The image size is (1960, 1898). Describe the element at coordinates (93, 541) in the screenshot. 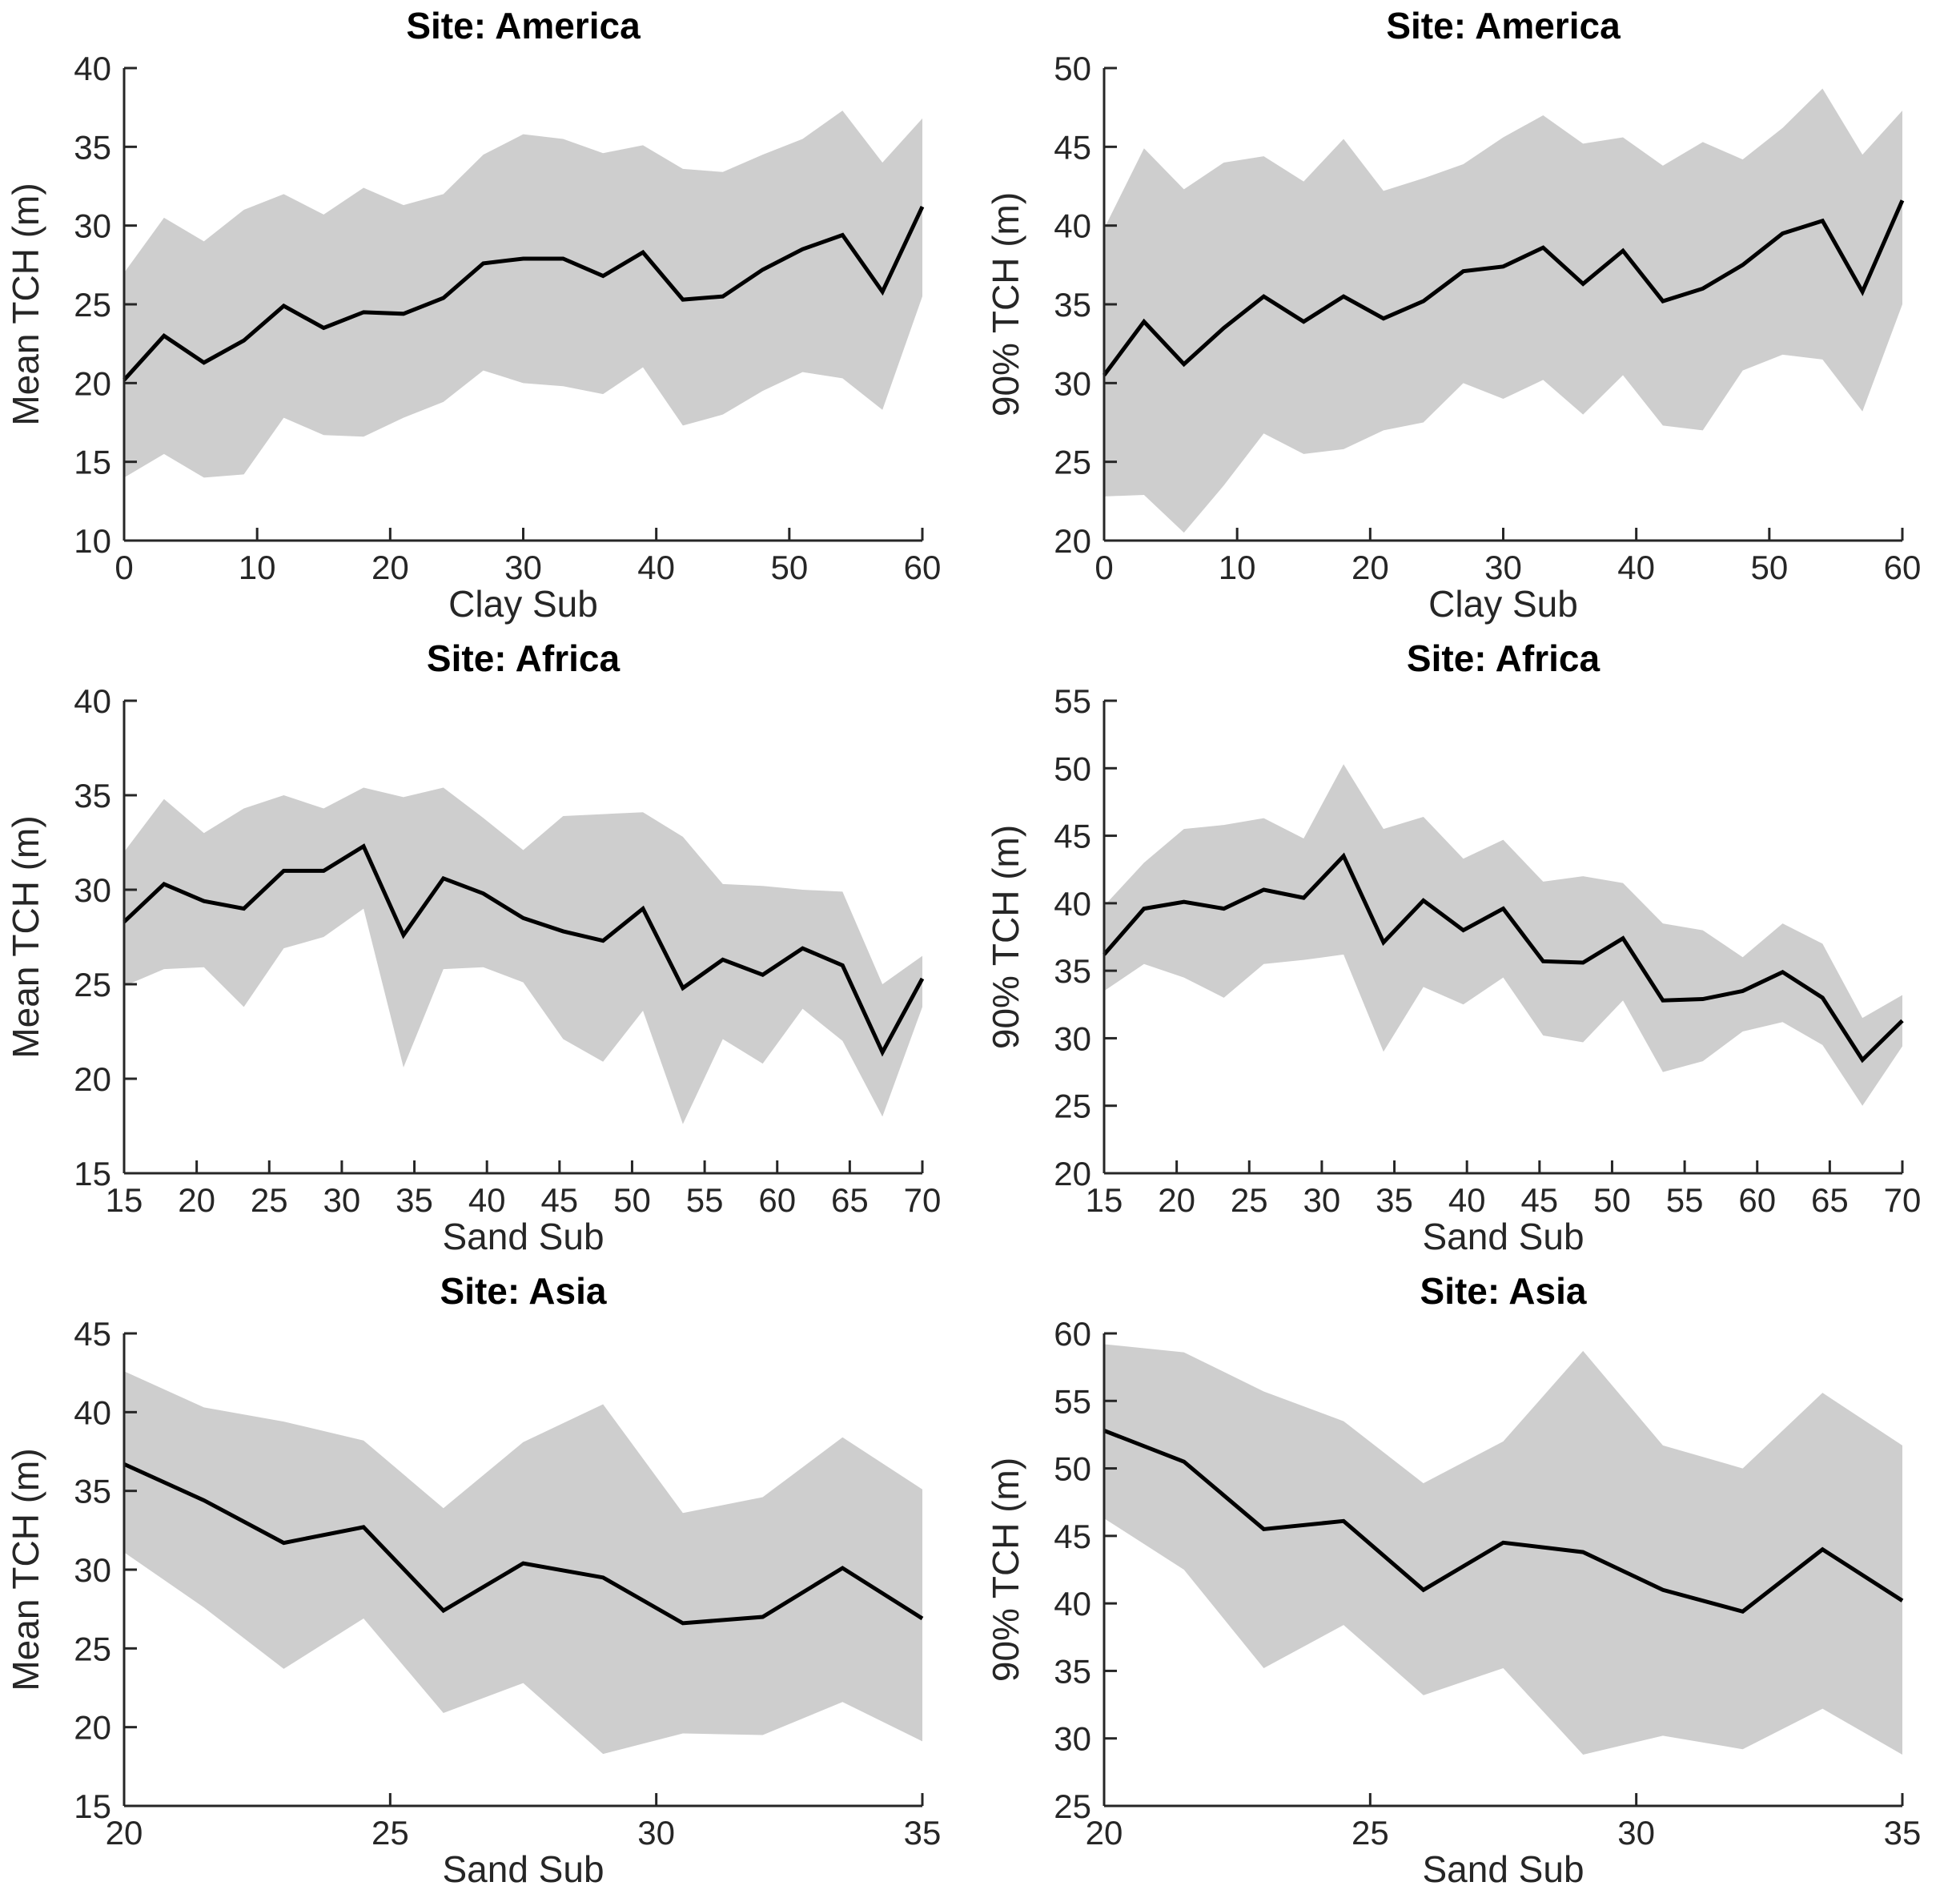

I see `y-tick-label: 10` at that location.